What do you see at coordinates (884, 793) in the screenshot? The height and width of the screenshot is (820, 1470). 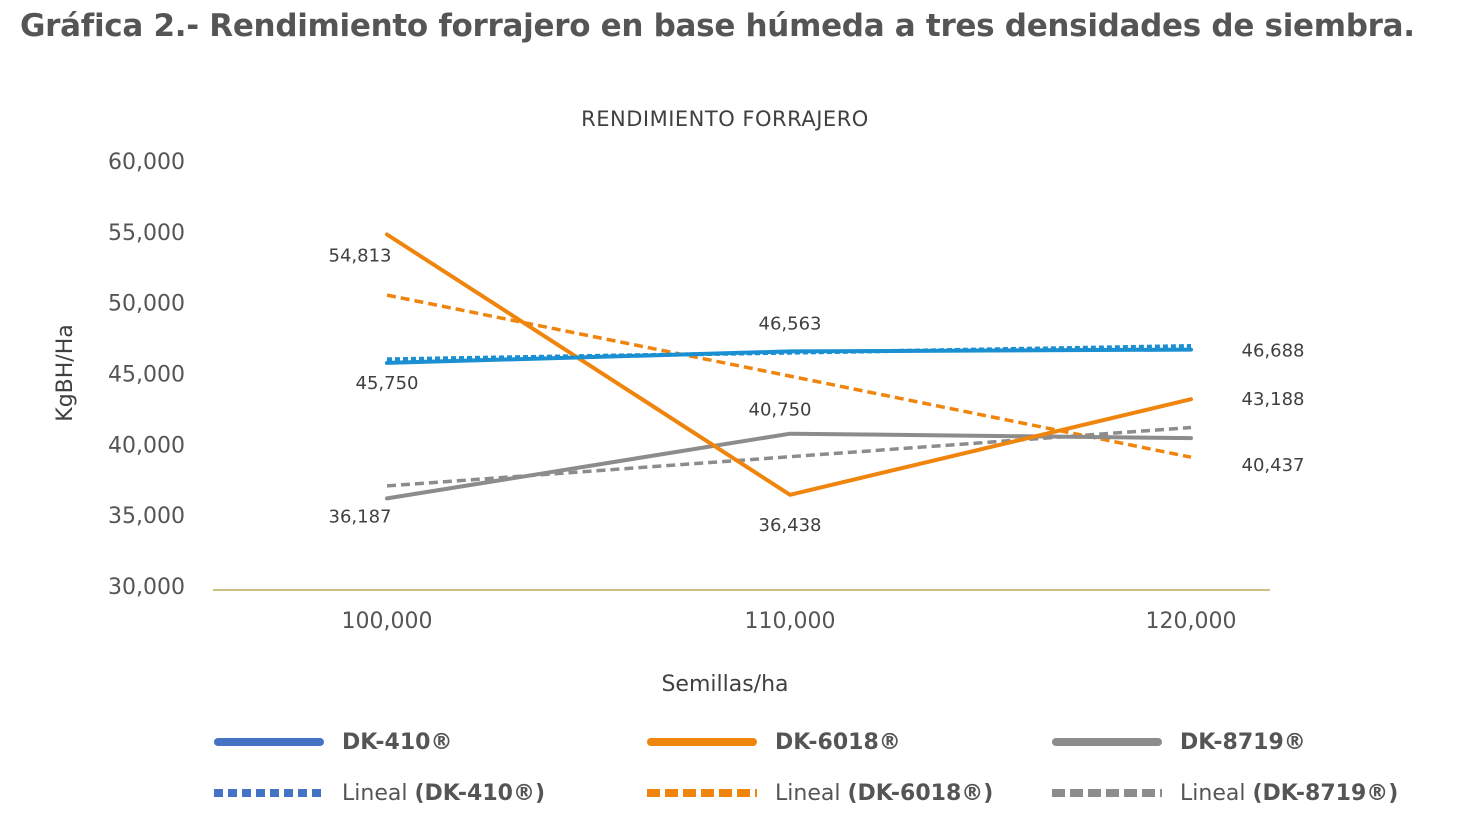 I see `legend-label: Lineal (DK-6018®)` at bounding box center [884, 793].